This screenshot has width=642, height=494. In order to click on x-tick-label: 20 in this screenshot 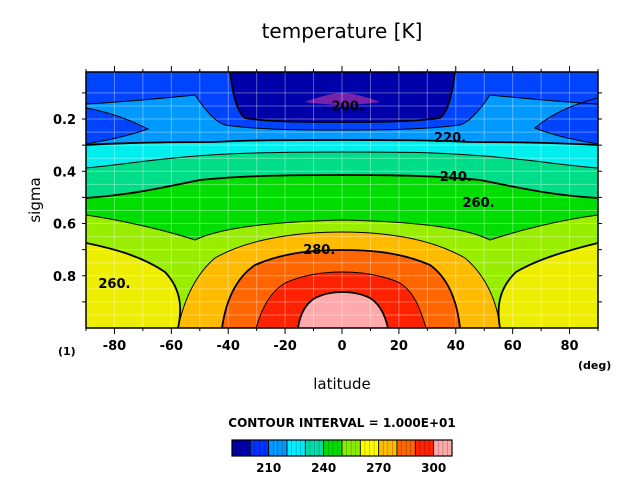, I will do `click(399, 346)`.